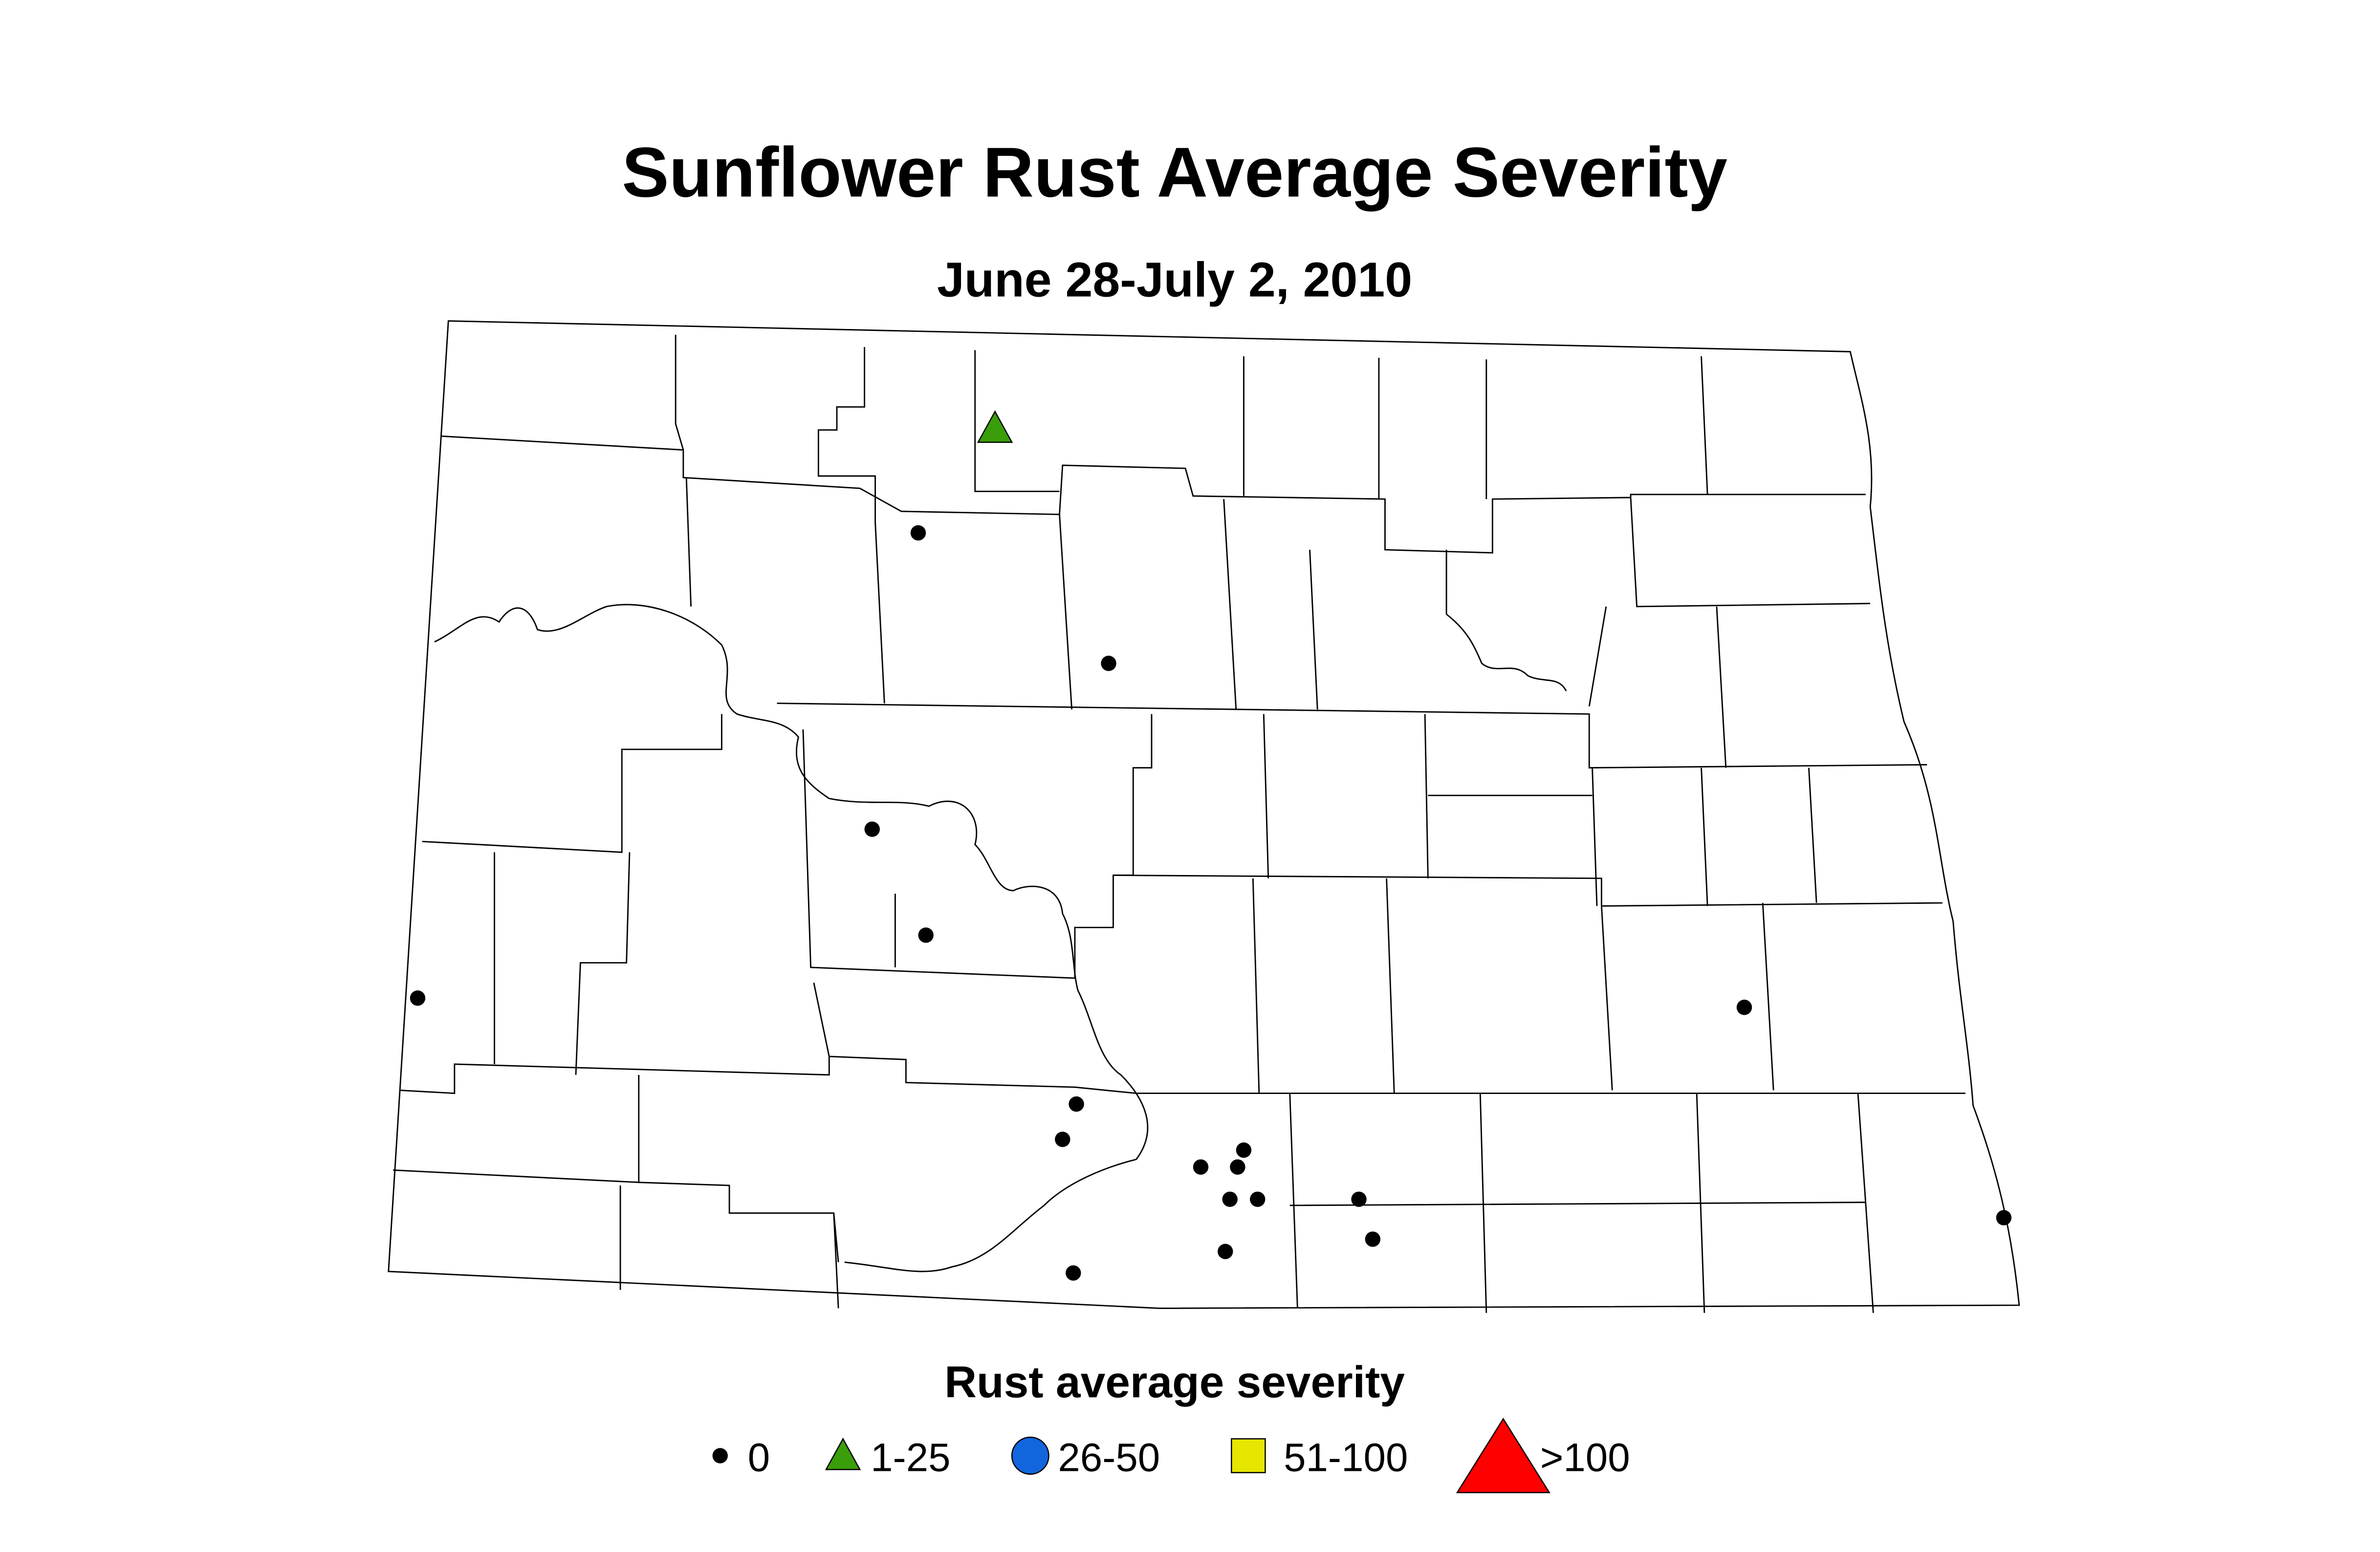  Describe the element at coordinates (1174, 172) in the screenshot. I see `map-title: Sunflower Rust Average Severity` at that location.